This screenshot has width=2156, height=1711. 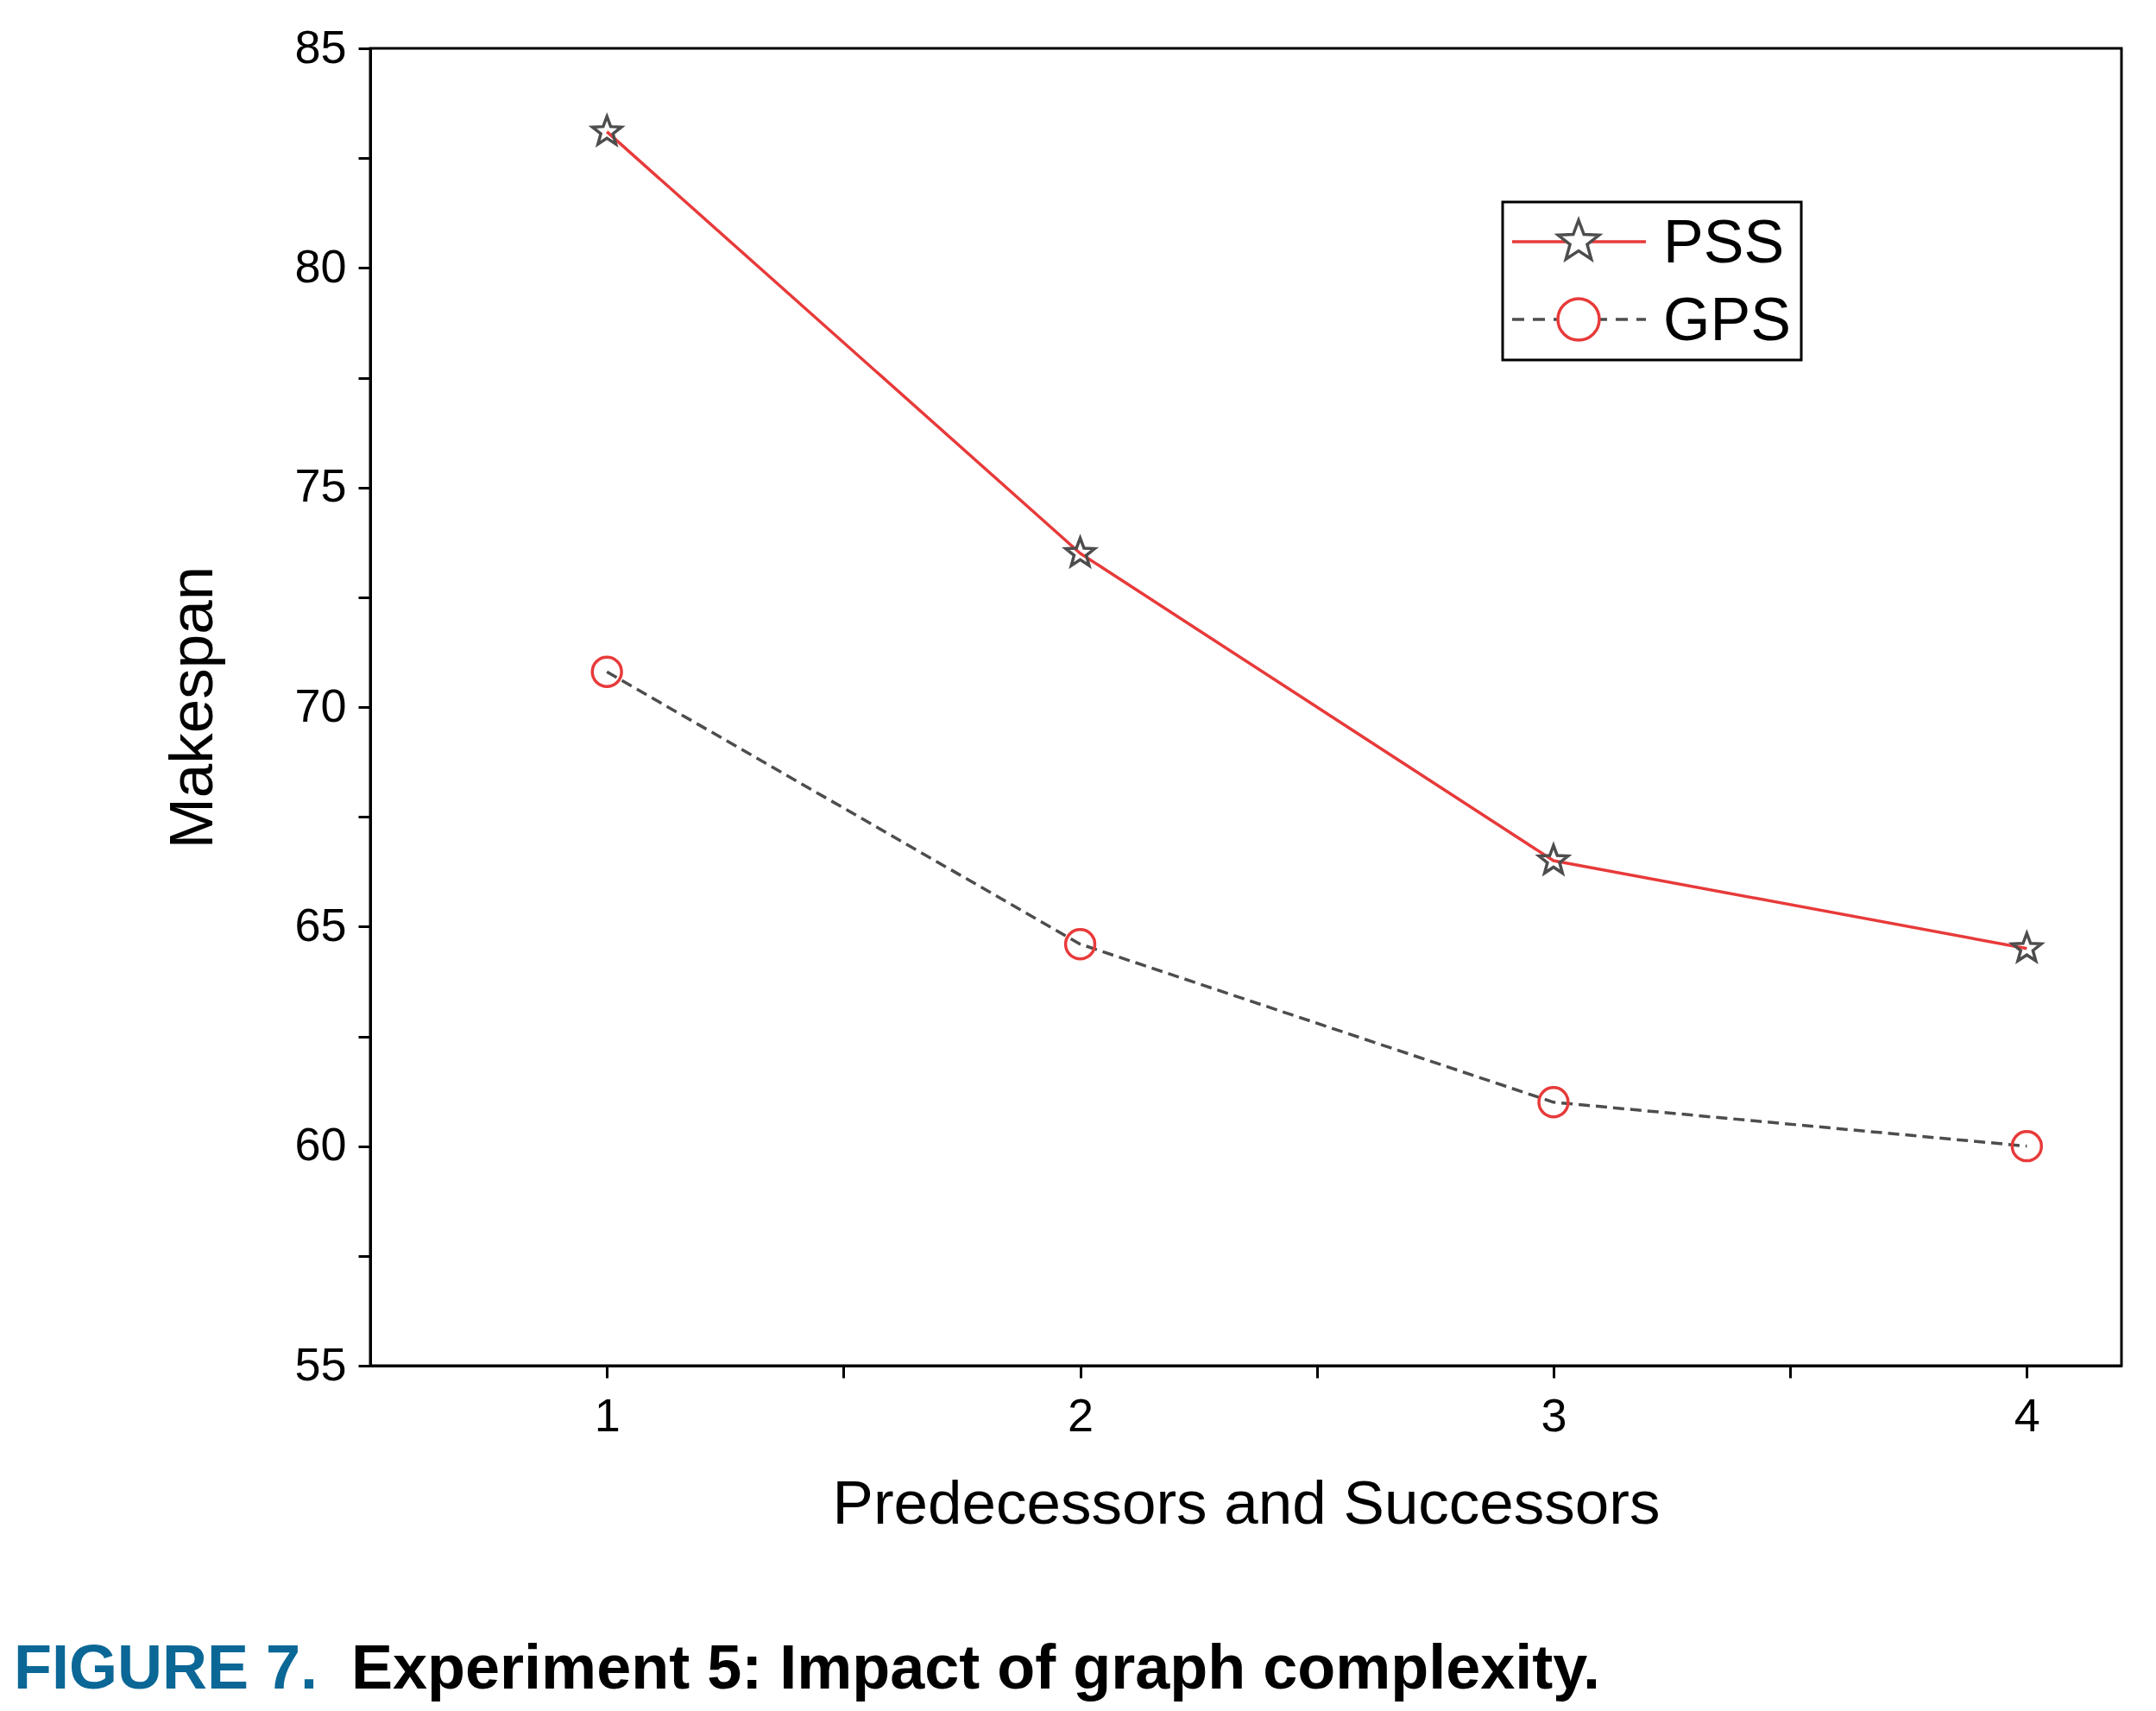 I want to click on legend-label: GPS, so click(x=1727, y=319).